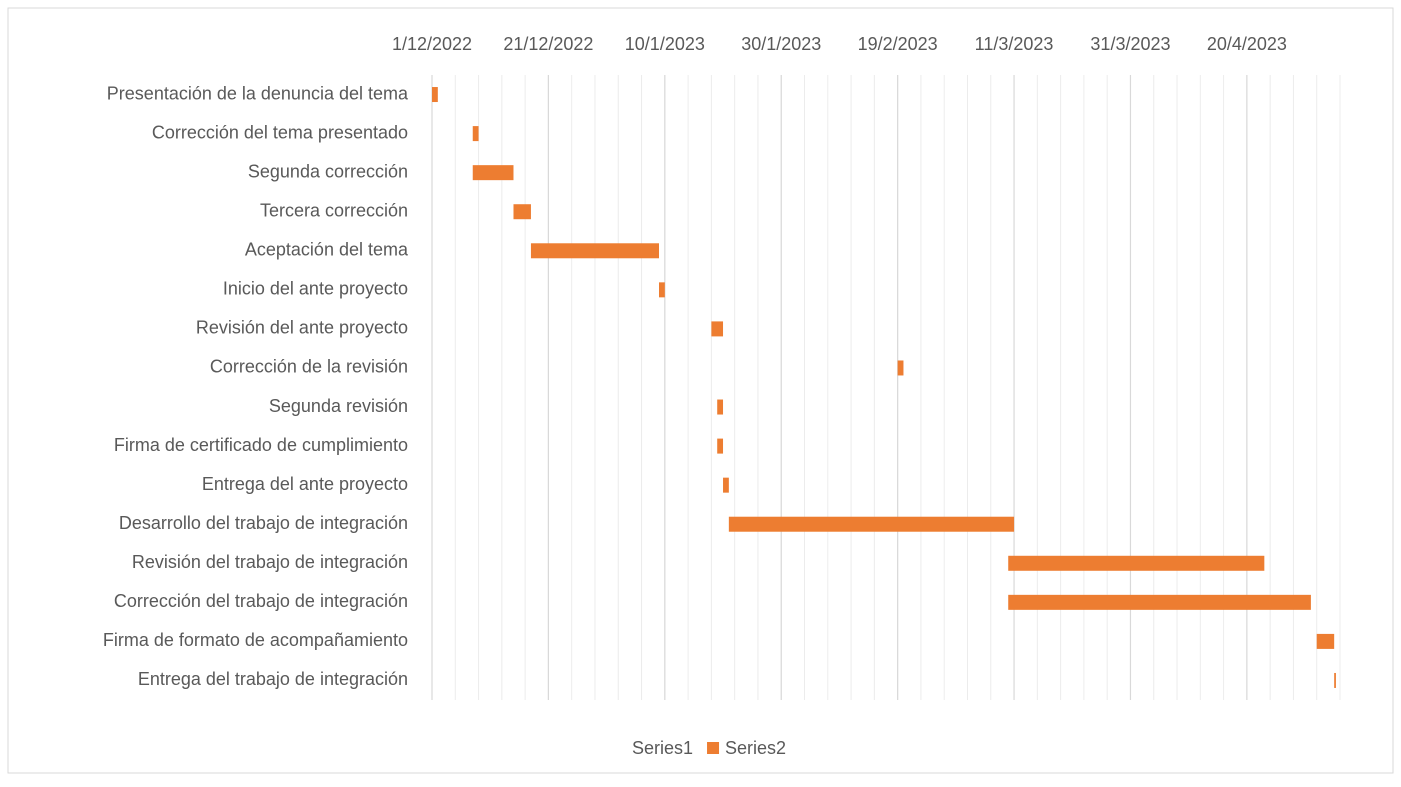  What do you see at coordinates (302, 328) in the screenshot?
I see `y-tick-label: Revisión del ante proyecto` at bounding box center [302, 328].